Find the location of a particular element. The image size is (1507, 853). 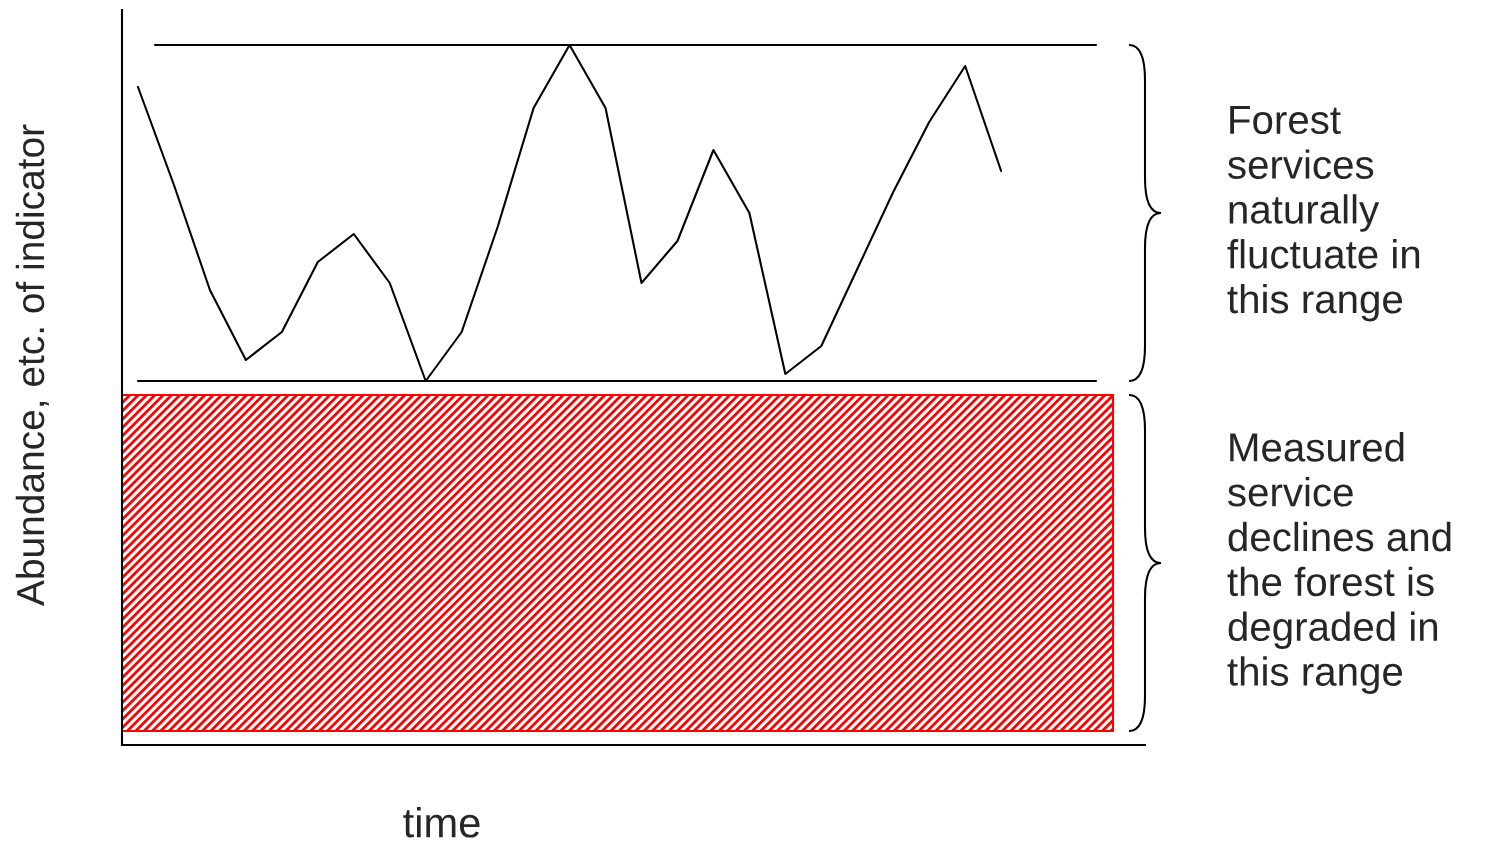

y-axis-title: Abundance, etc. of indicator is located at coordinates (32, 365).